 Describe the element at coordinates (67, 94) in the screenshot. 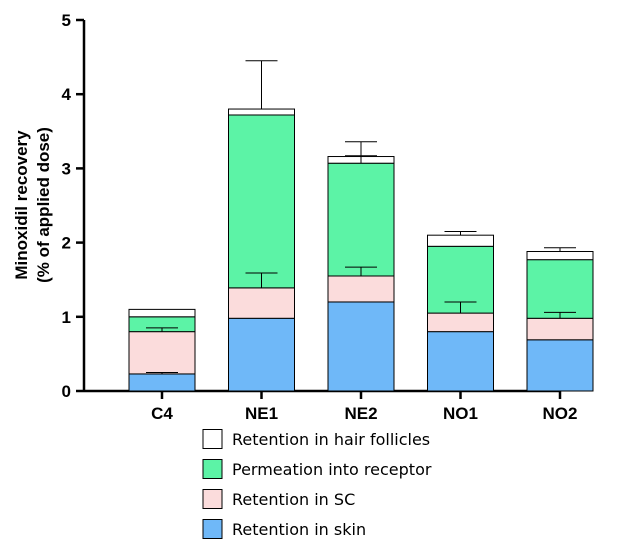

I see `y-tick-label: 4` at that location.